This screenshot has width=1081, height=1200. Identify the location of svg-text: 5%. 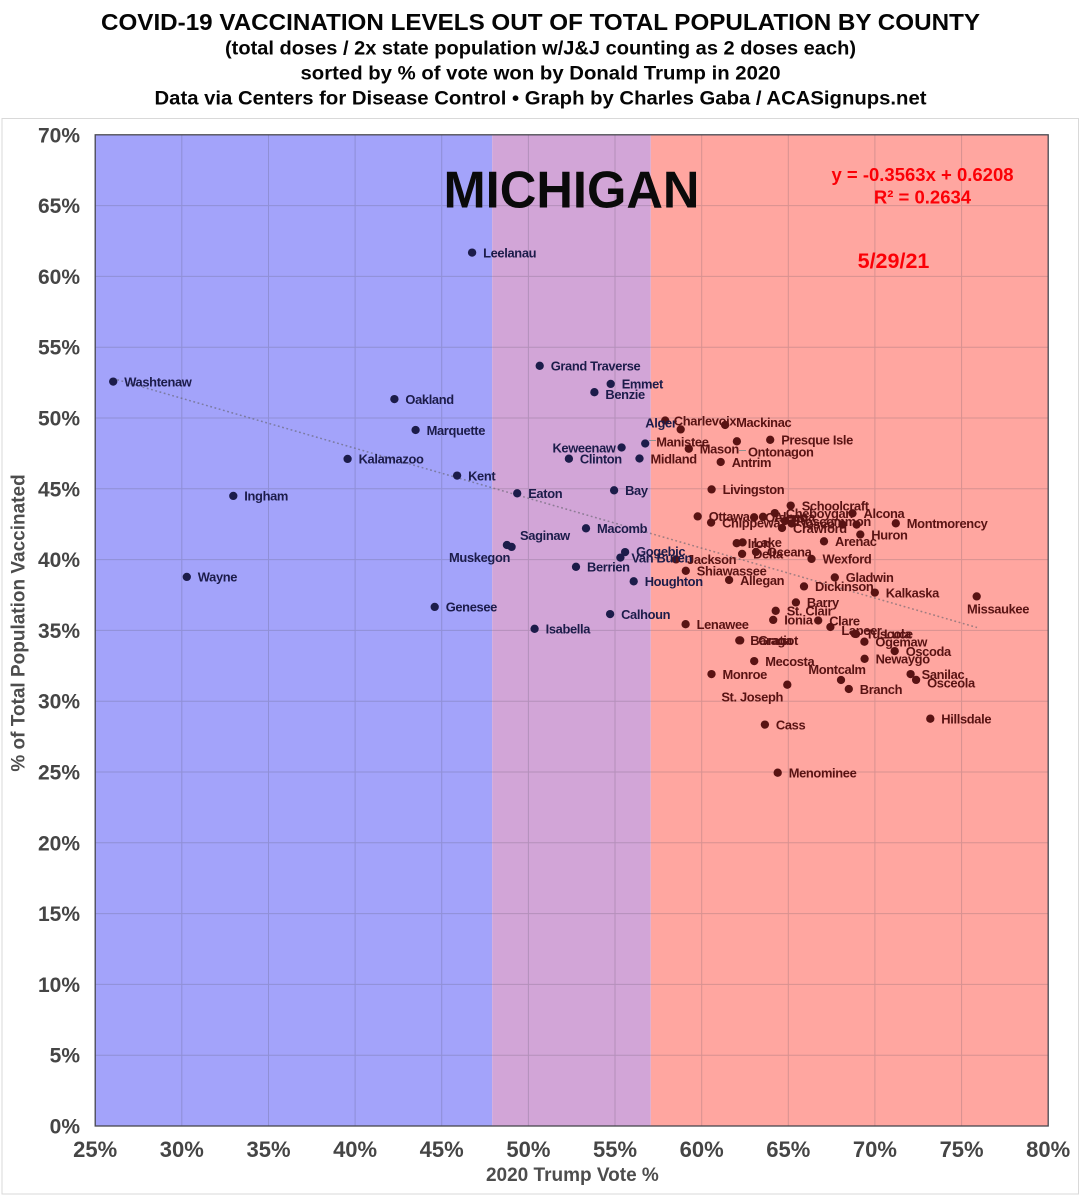
(65, 1056).